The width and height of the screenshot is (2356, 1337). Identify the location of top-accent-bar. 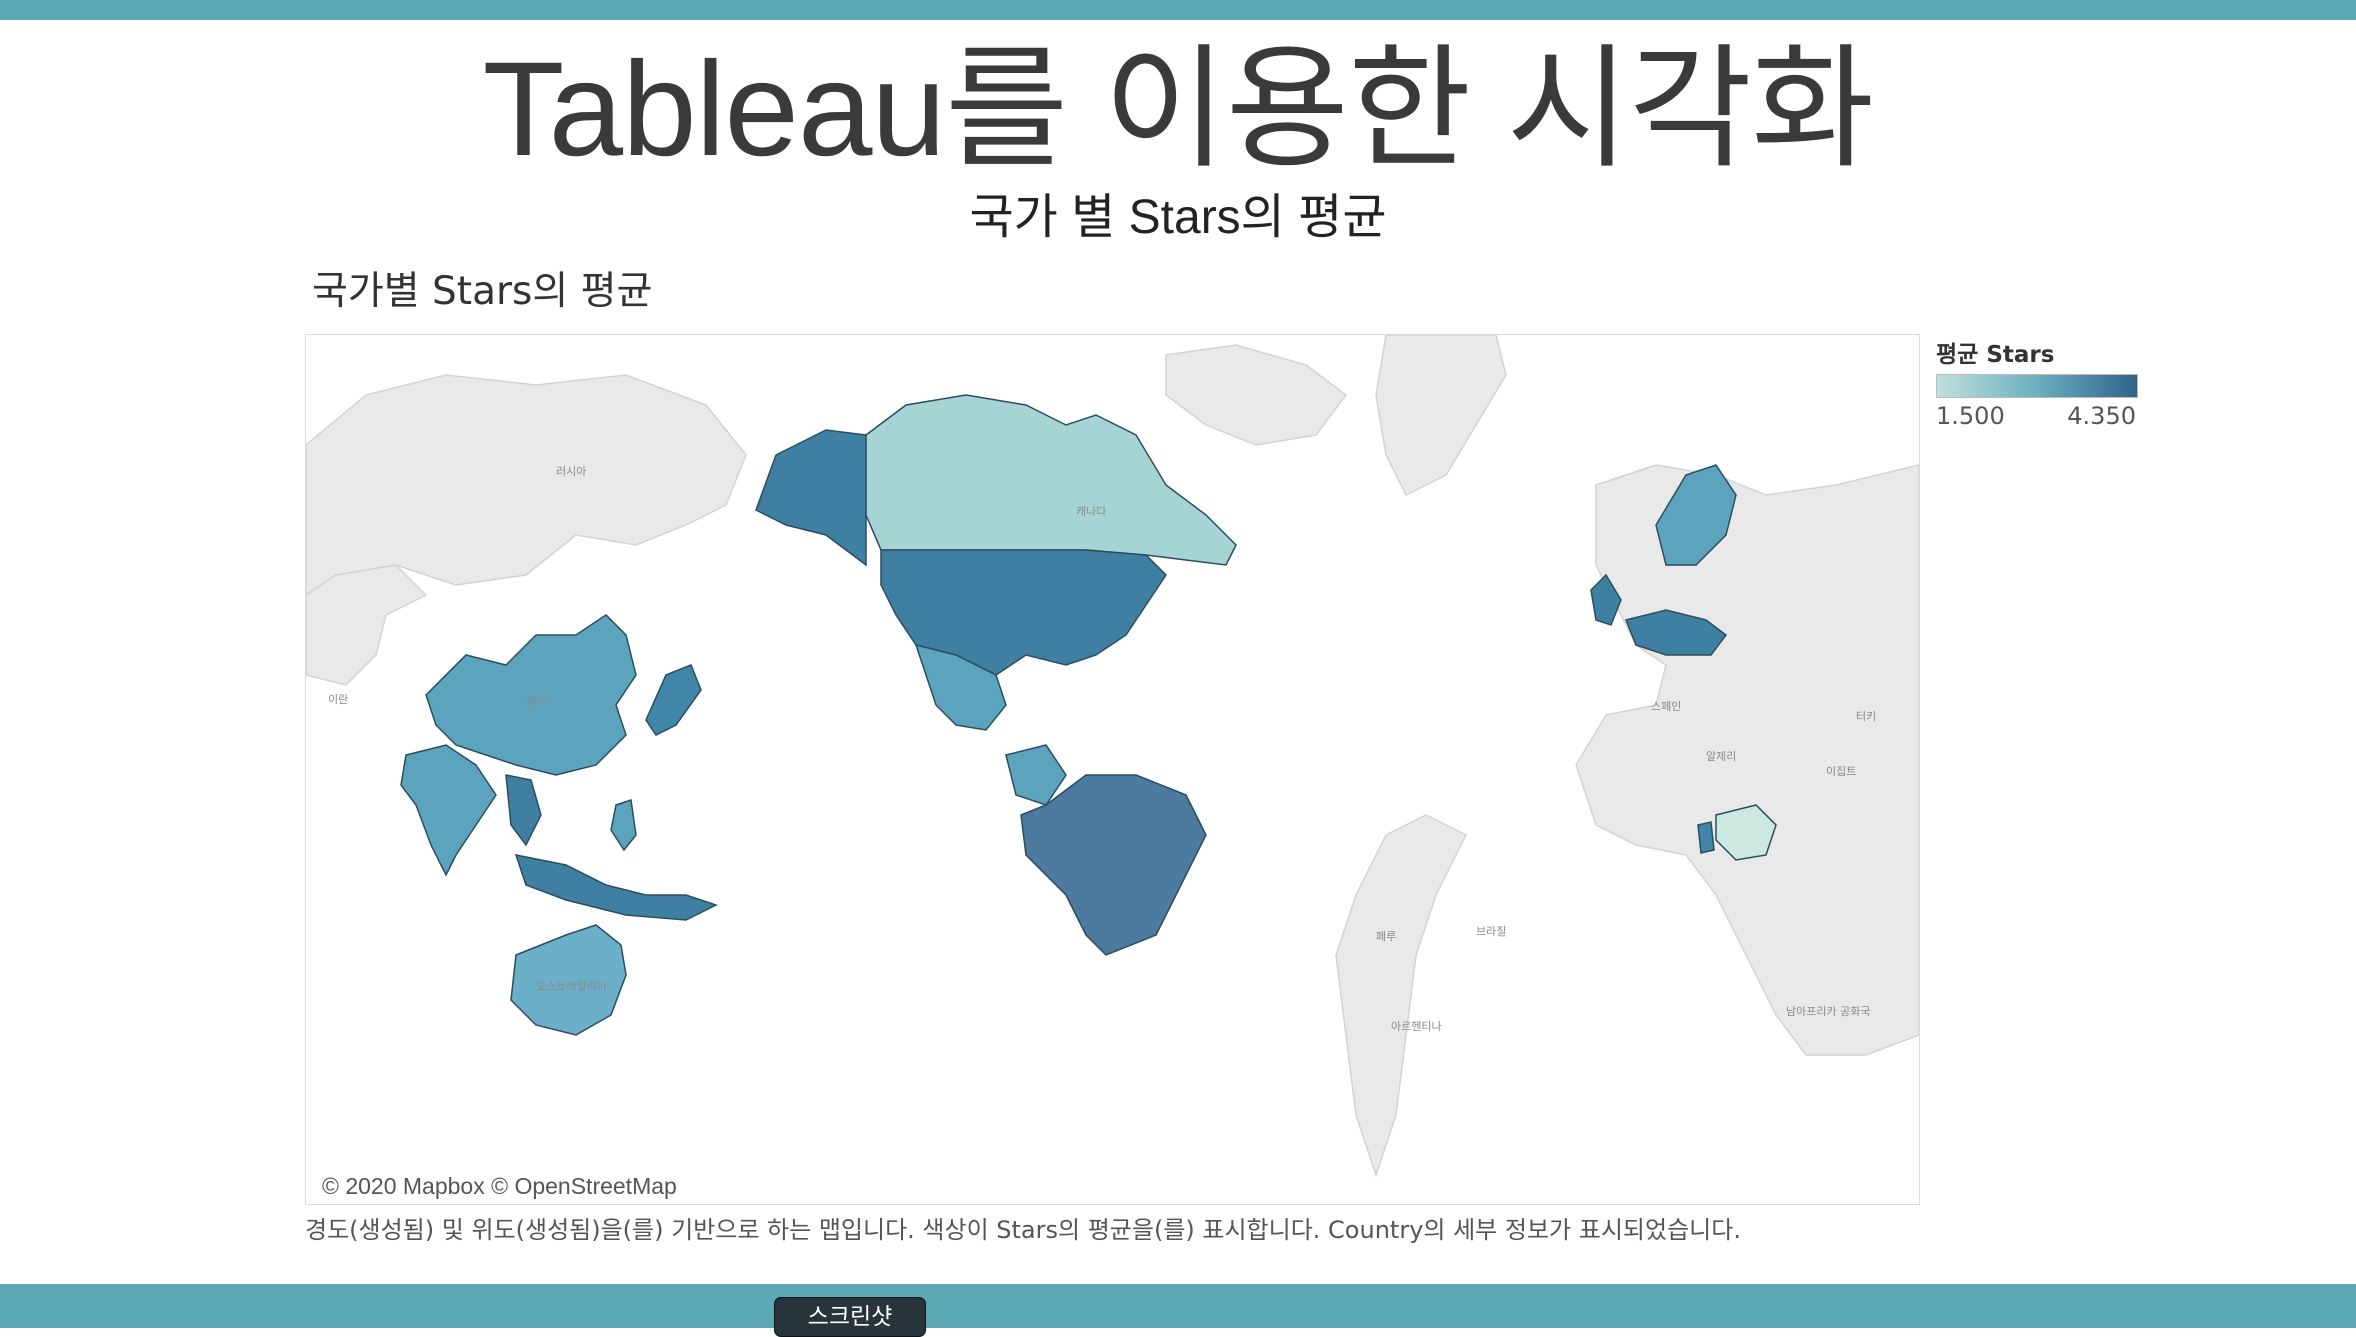
(1178, 10).